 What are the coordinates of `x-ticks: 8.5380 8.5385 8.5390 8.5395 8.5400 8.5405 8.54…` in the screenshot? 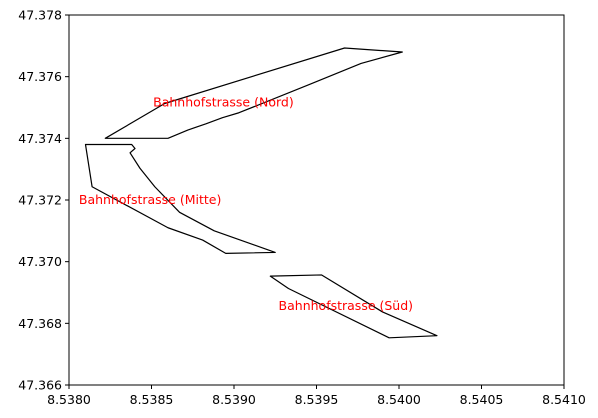 It's located at (316, 396).